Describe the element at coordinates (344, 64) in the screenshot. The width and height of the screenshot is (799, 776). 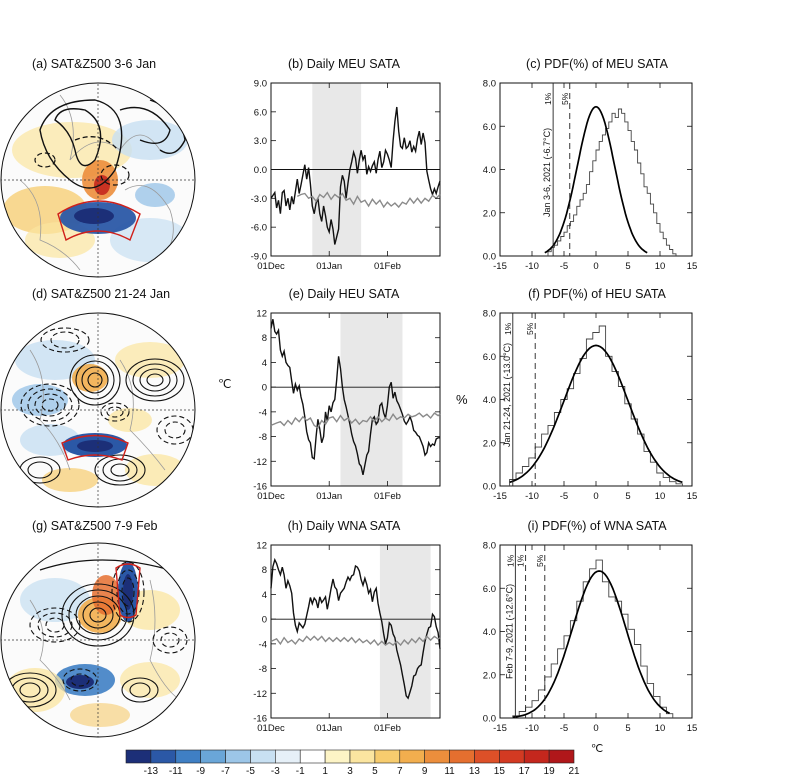
I see `chart-title-b: (b) Daily MEU SATA` at that location.